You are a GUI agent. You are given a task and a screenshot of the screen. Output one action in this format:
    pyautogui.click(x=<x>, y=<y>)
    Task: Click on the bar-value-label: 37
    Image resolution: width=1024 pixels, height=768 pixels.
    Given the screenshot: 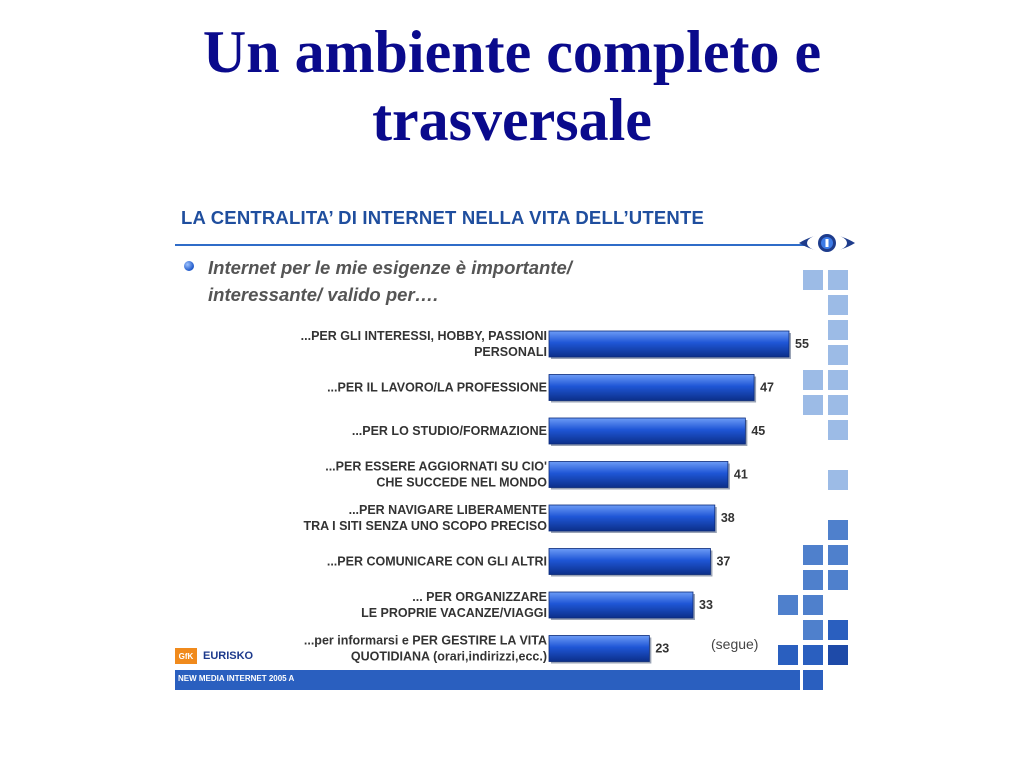 What is the action you would take?
    pyautogui.click(x=723, y=562)
    